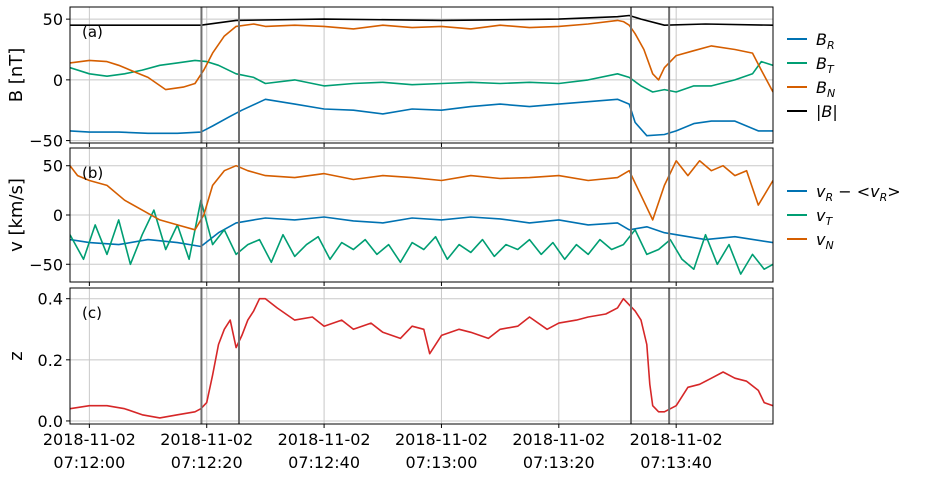  Describe the element at coordinates (92, 313) in the screenshot. I see `panel-label: (c)` at that location.